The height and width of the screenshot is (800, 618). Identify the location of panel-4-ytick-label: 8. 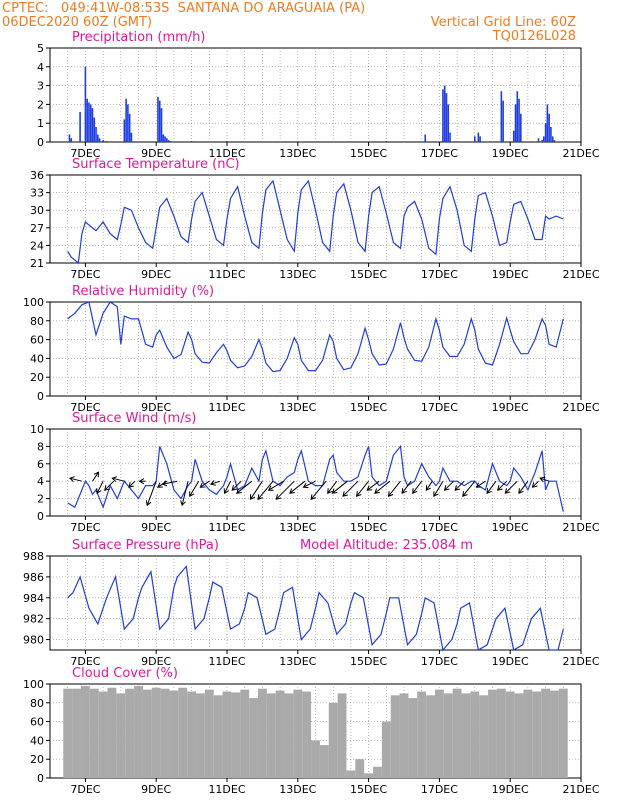
(40, 446).